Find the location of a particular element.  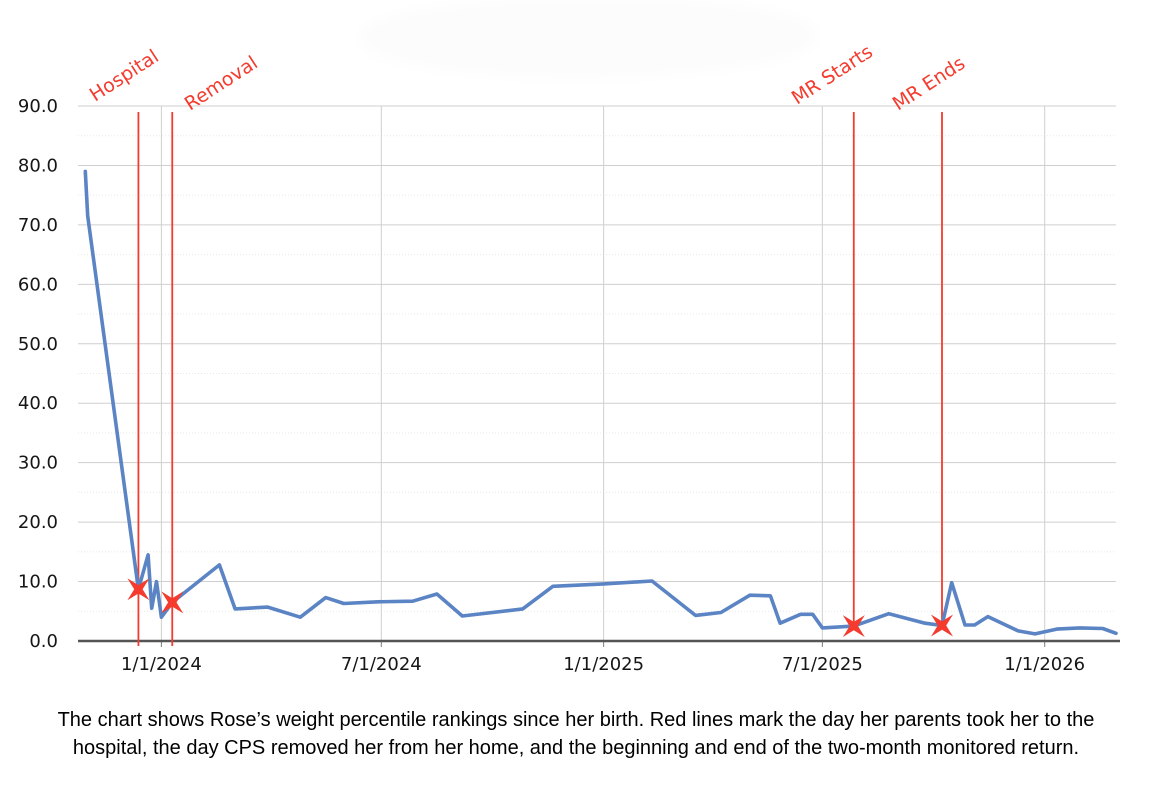

x-axis-label: 7/1/2024 is located at coordinates (381, 664).